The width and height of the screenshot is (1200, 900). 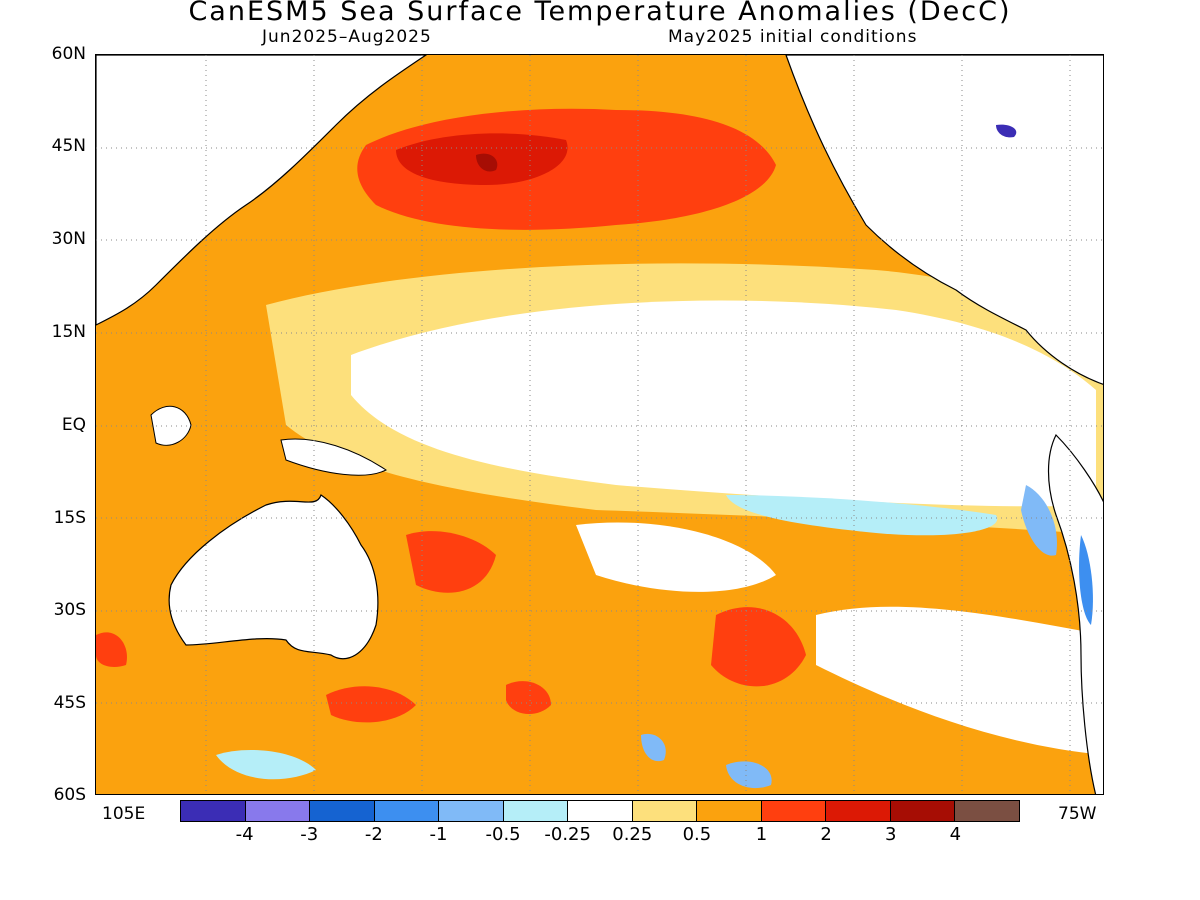 I want to click on lat-label-15s: 15S, so click(x=69, y=518).